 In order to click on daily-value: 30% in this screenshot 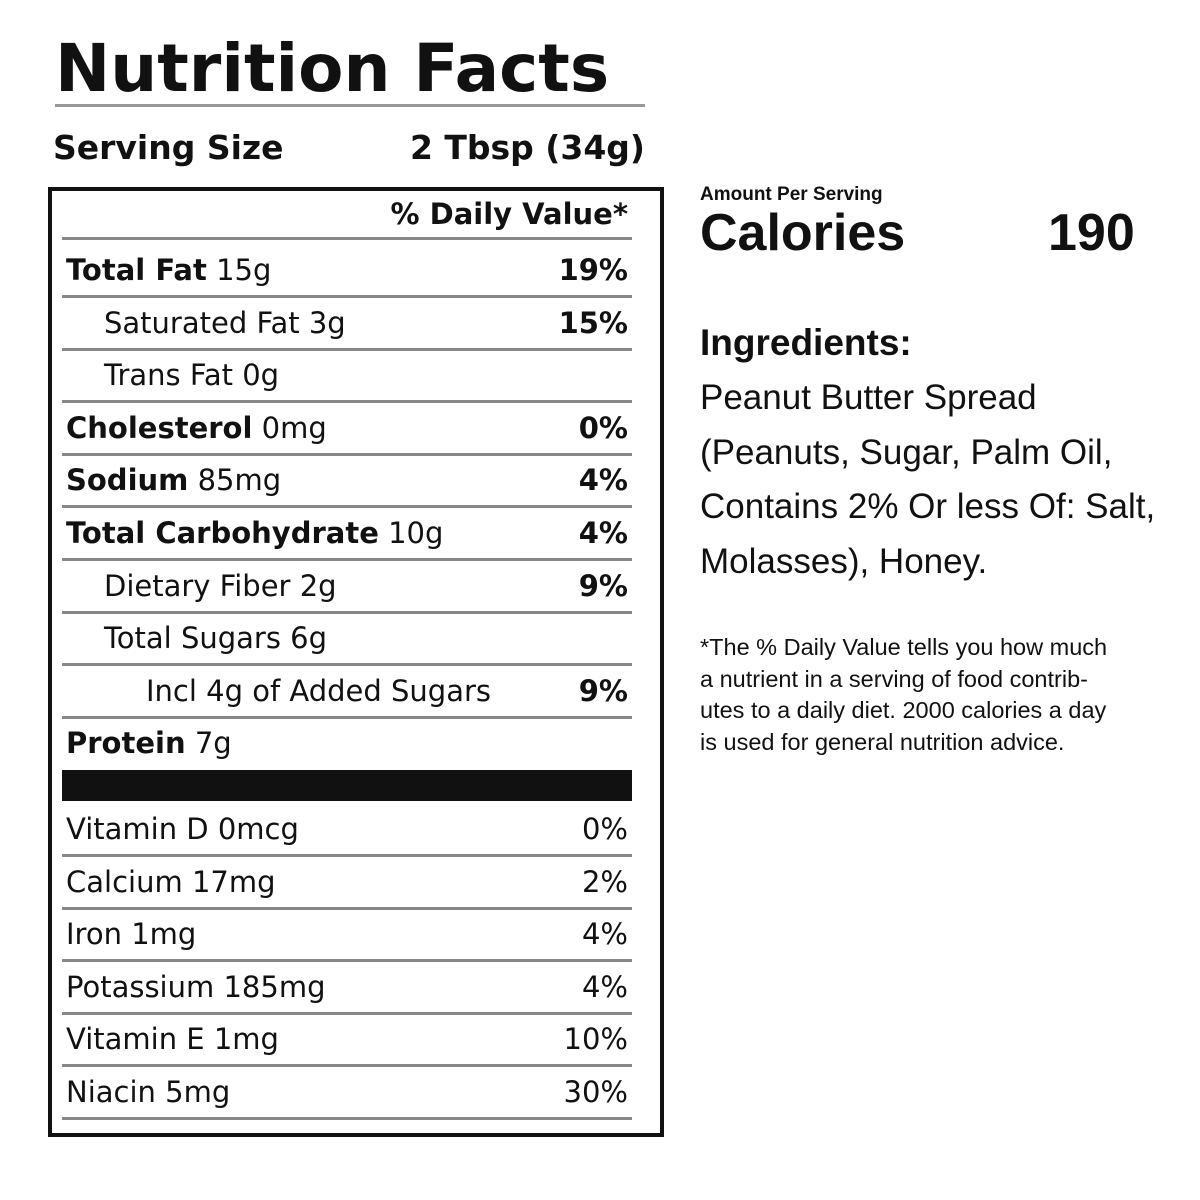, I will do `click(595, 1092)`.